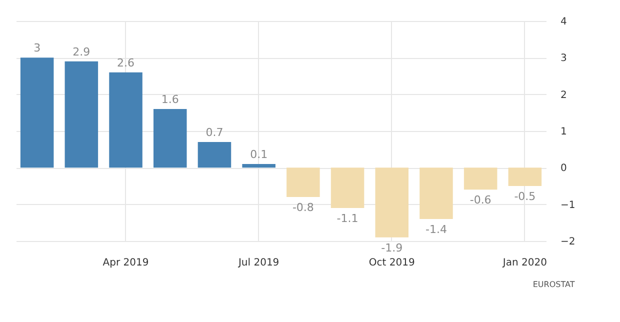  Describe the element at coordinates (391, 263) in the screenshot. I see `x-tick-label: Oct 2019` at that location.